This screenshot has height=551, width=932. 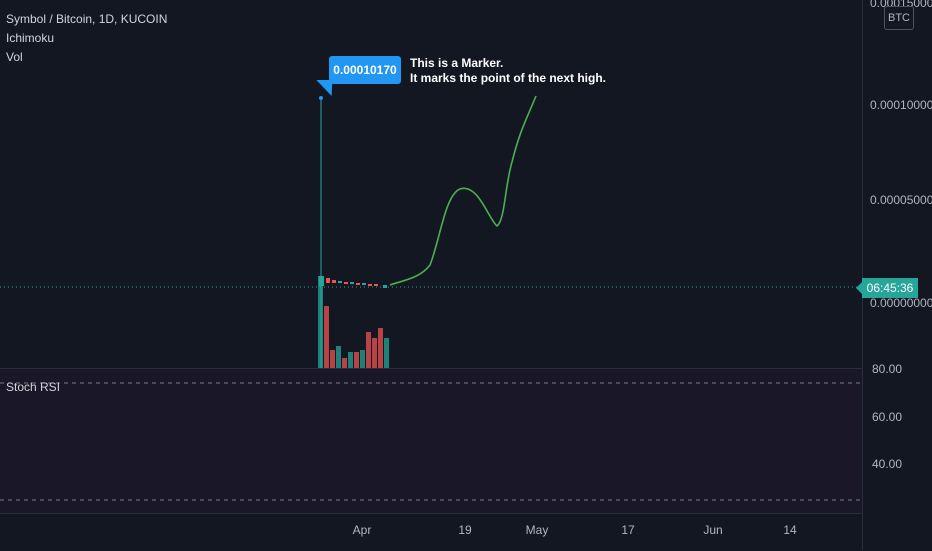 I want to click on rsi-tick: 80.00, so click(x=887, y=369).